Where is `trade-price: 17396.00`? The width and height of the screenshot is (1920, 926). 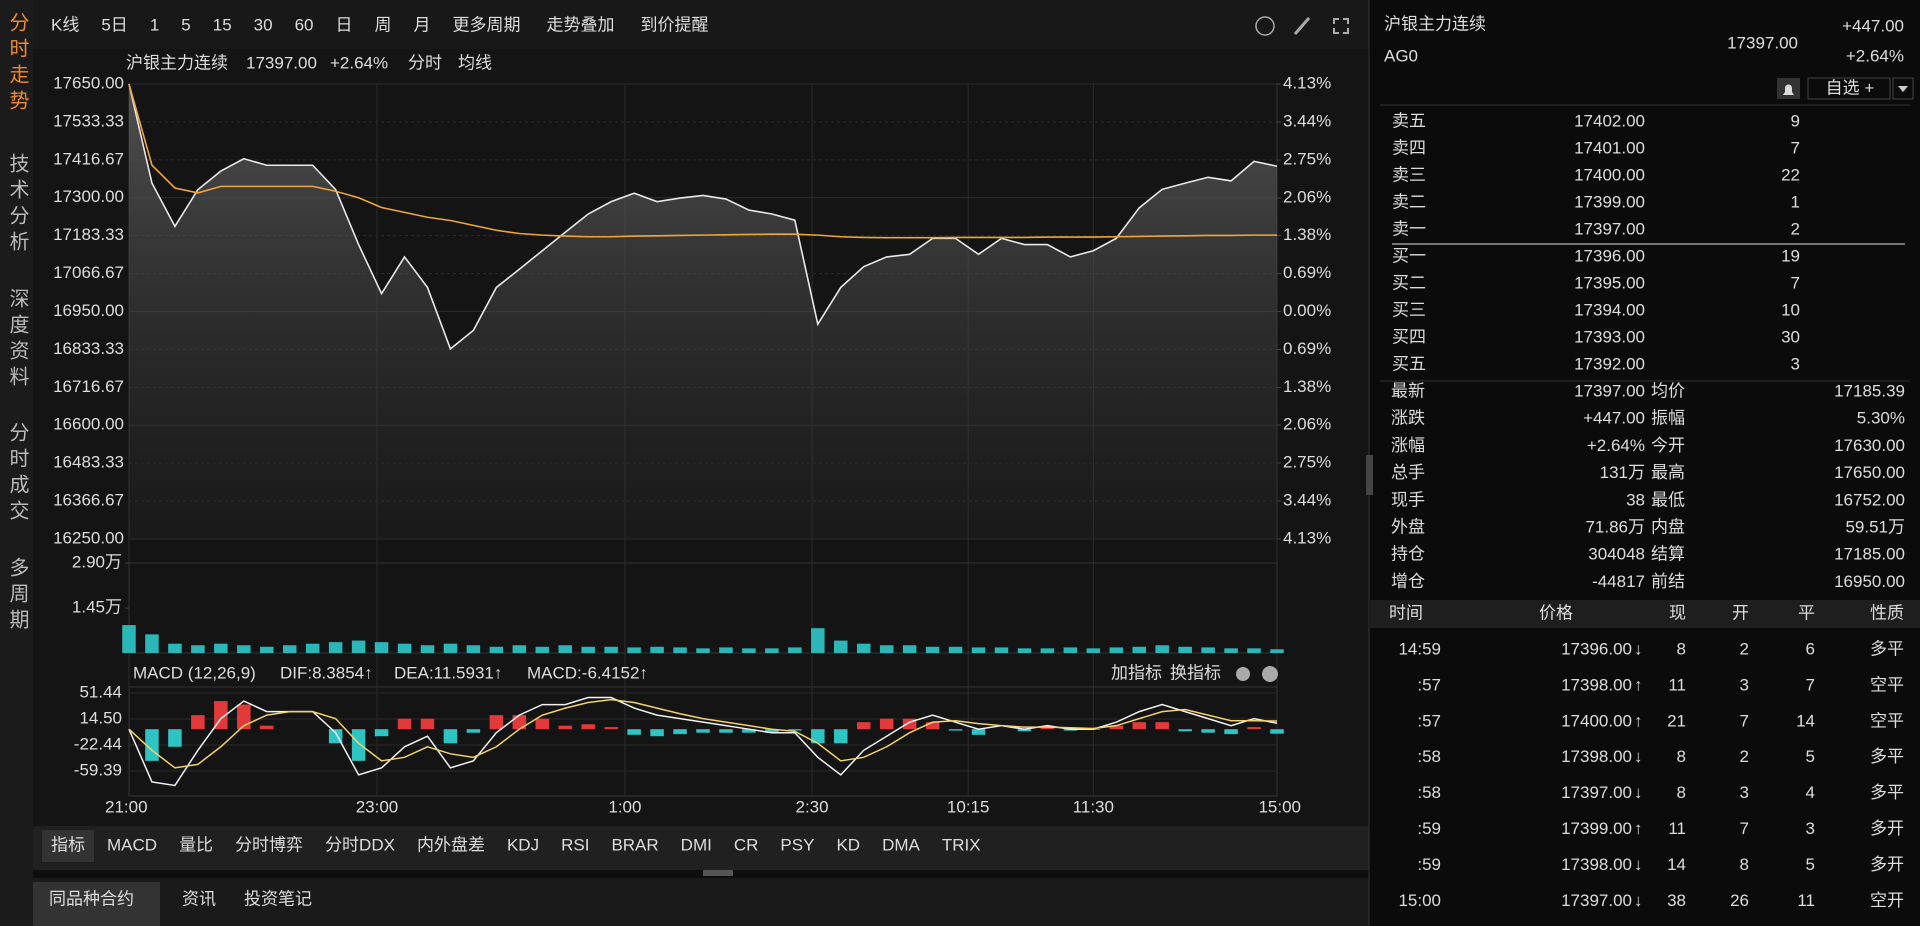
trade-price: 17396.00 is located at coordinates (1596, 648).